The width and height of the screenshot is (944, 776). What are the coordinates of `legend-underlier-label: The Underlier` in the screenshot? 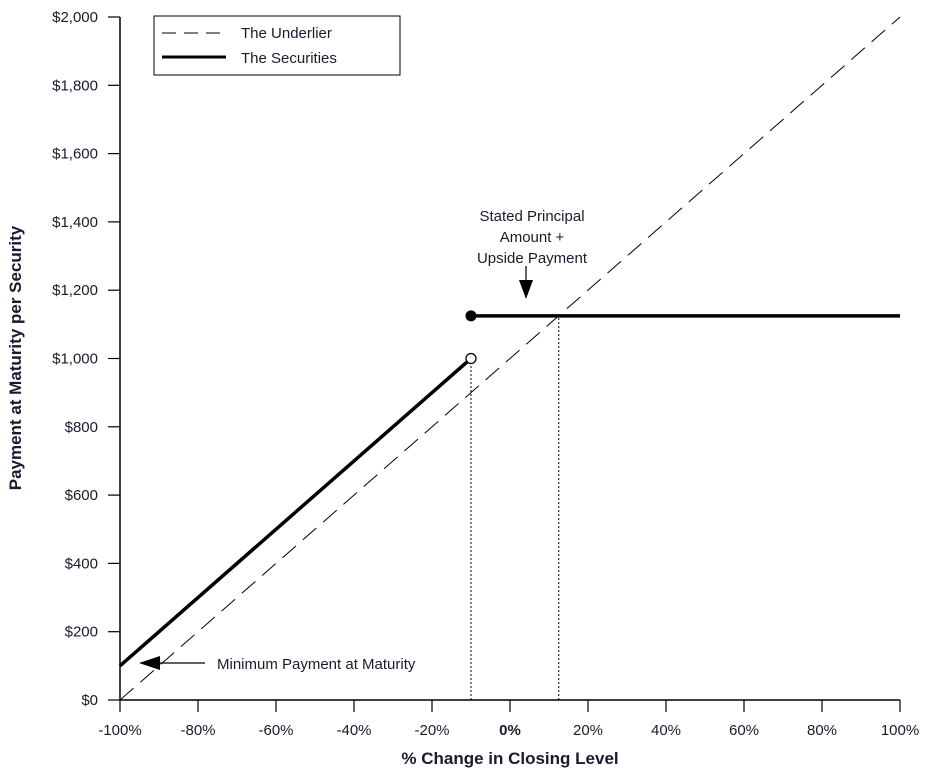 It's located at (286, 33).